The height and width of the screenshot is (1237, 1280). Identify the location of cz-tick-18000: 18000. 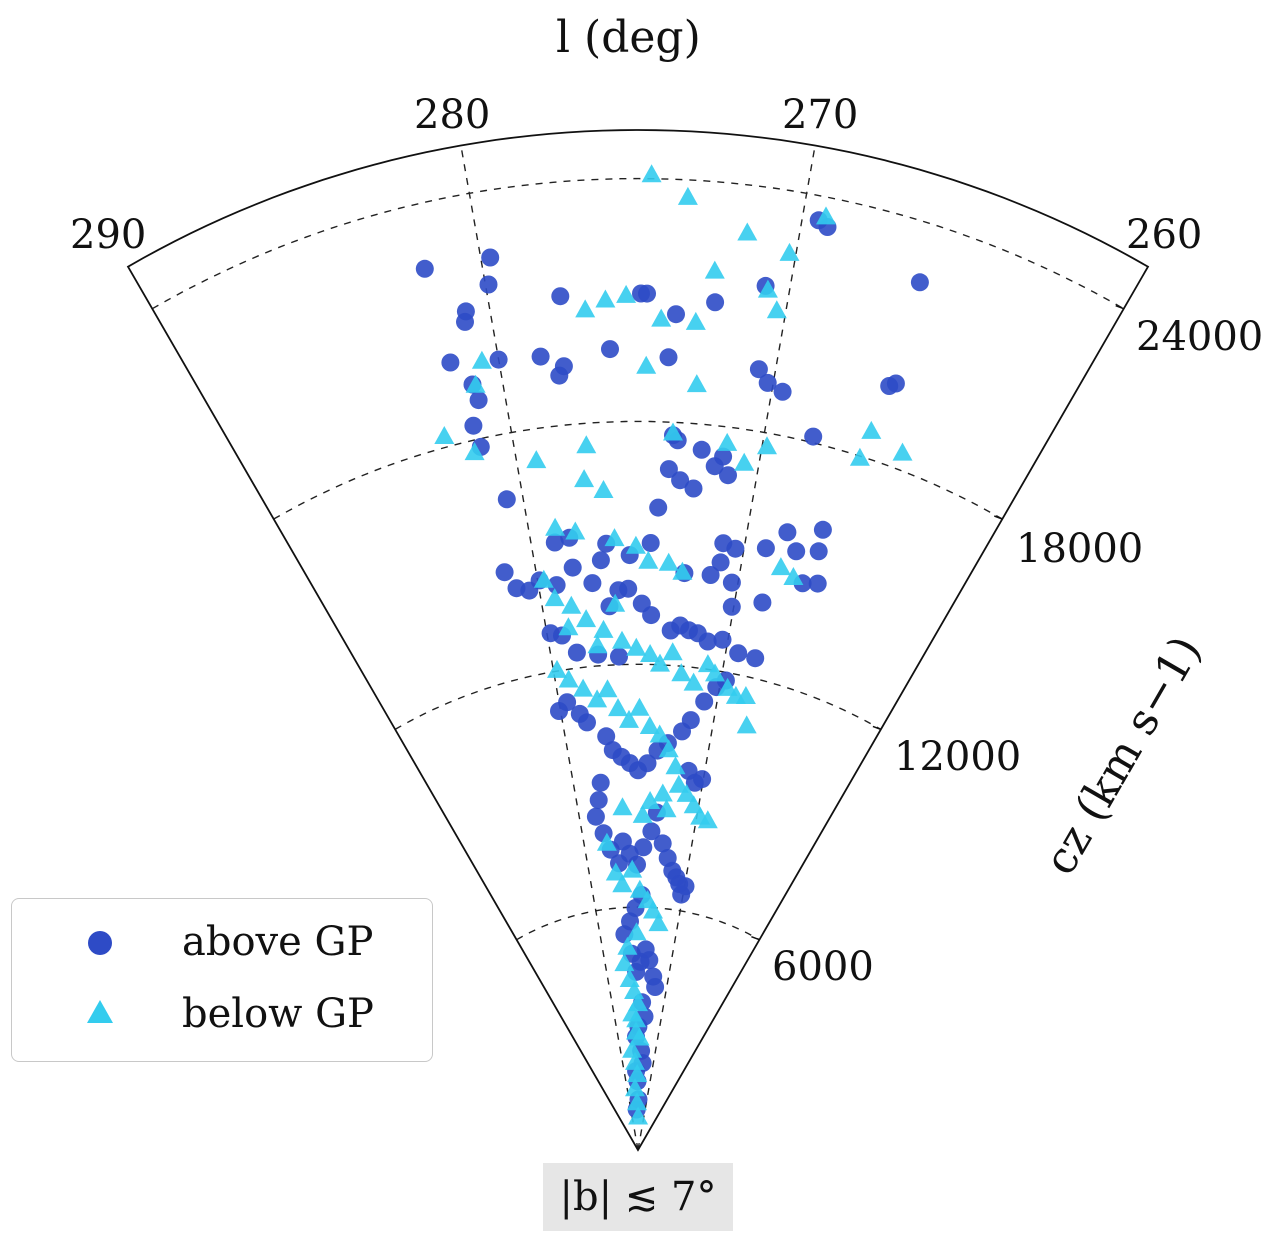
(1080, 549).